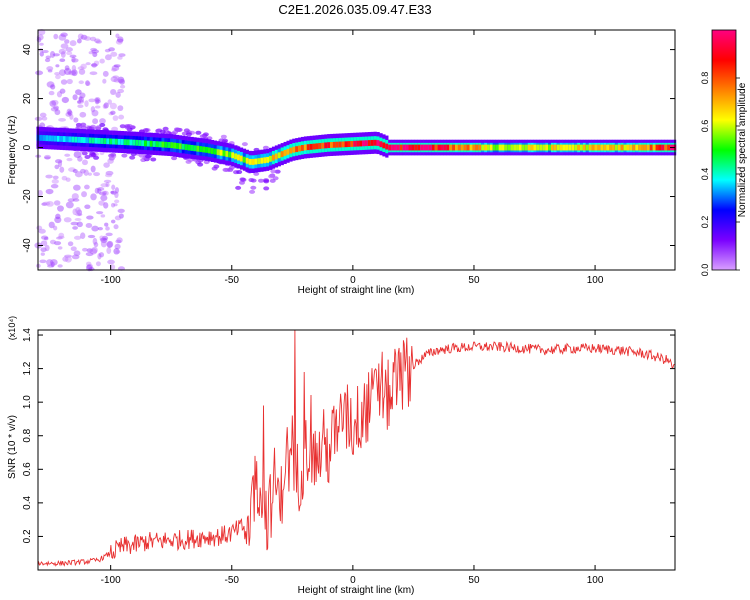 The width and height of the screenshot is (750, 600). I want to click on y-tick-label: 0.6, so click(27, 469).